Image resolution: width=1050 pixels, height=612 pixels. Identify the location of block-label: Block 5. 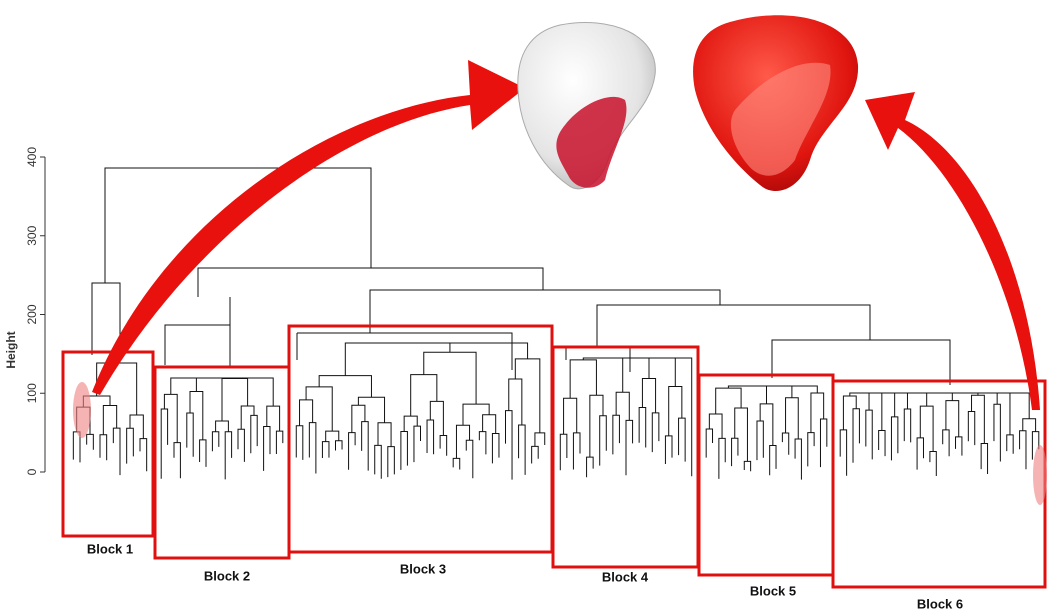
(773, 590).